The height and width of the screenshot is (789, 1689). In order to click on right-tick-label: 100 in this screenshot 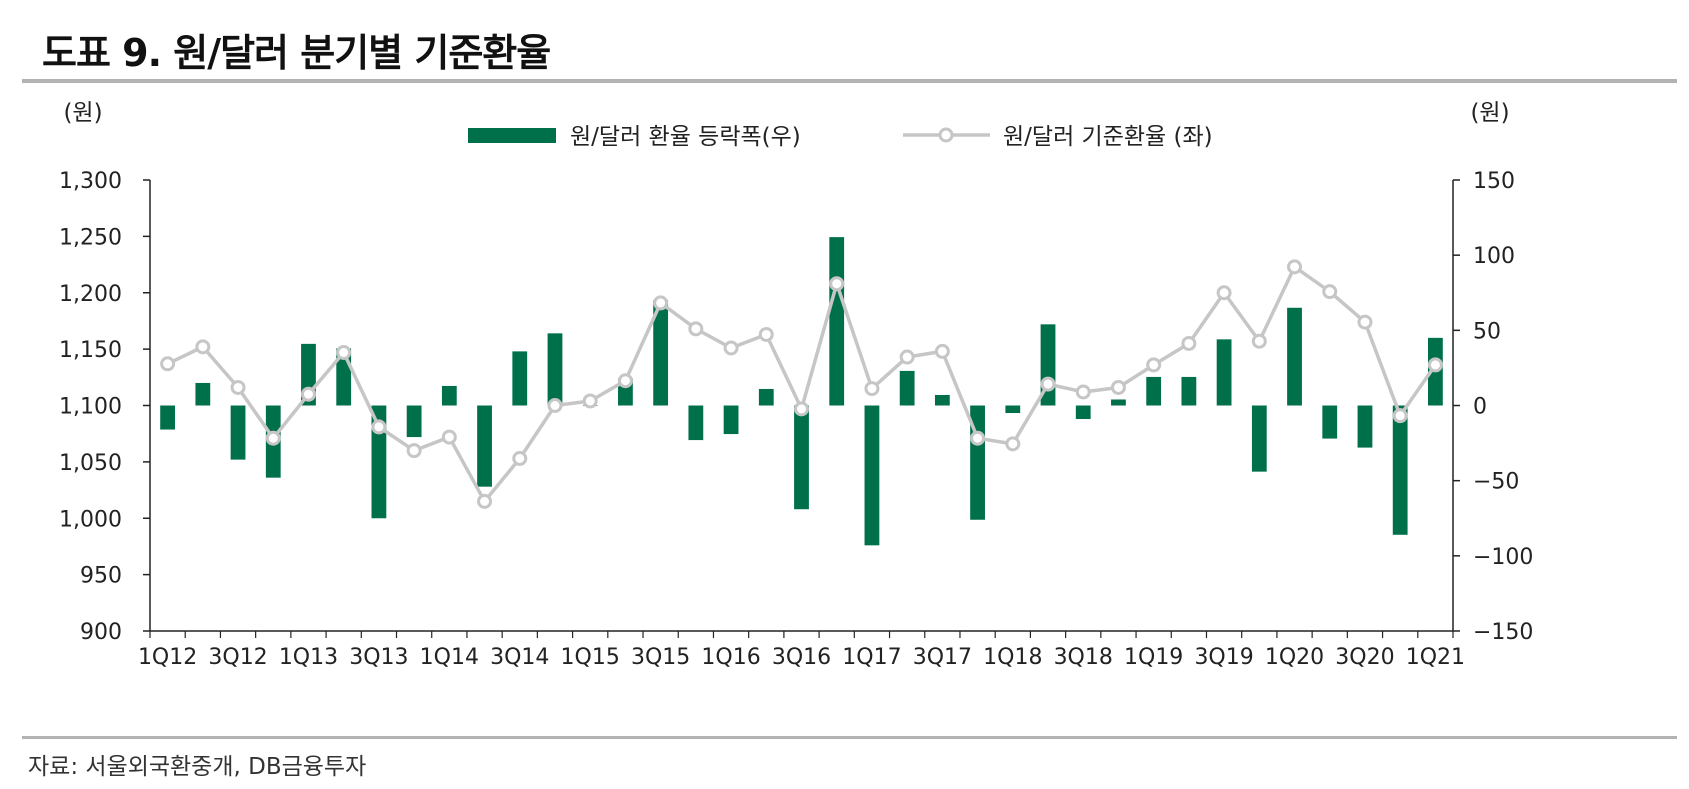, I will do `click(1494, 256)`.